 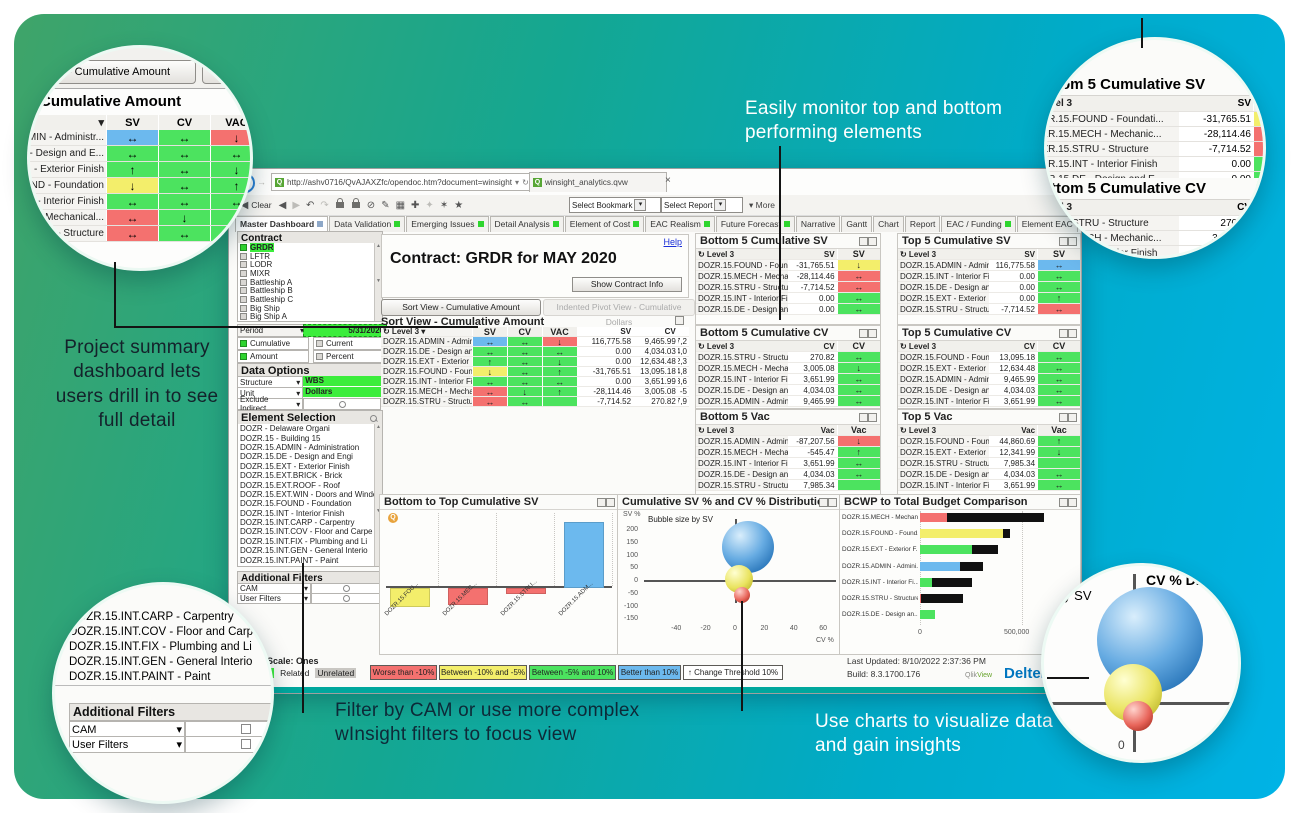 What do you see at coordinates (140, 218) in the screenshot?
I see `table-row: i - Mechanical... ↔ ↓ ↑` at bounding box center [140, 218].